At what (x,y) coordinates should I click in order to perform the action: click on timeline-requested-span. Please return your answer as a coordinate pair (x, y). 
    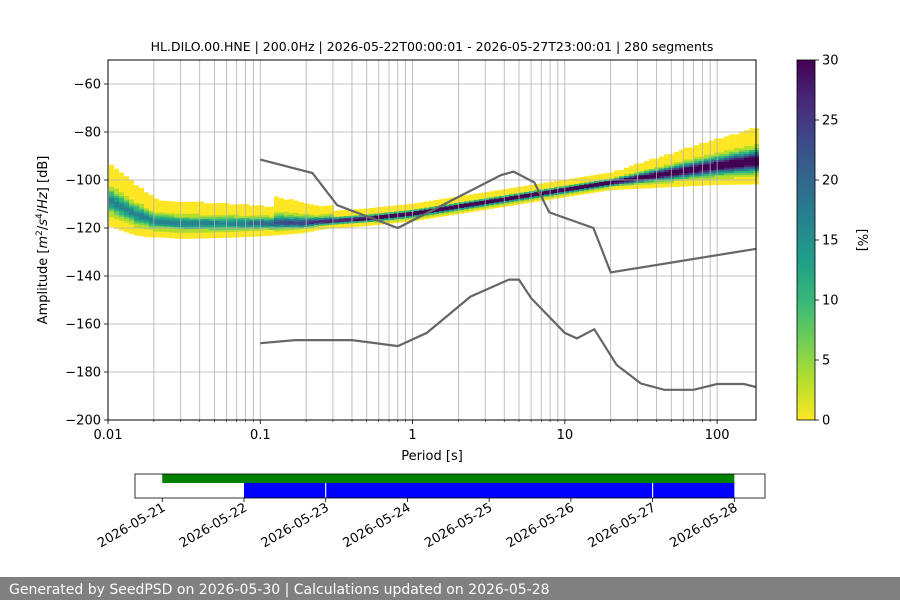
    Looking at the image, I should click on (448, 478).